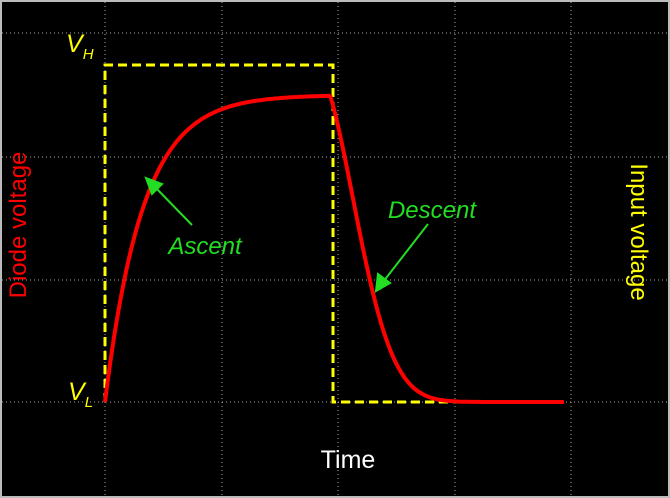 The height and width of the screenshot is (498, 670). I want to click on v-low-label: VL, so click(80, 394).